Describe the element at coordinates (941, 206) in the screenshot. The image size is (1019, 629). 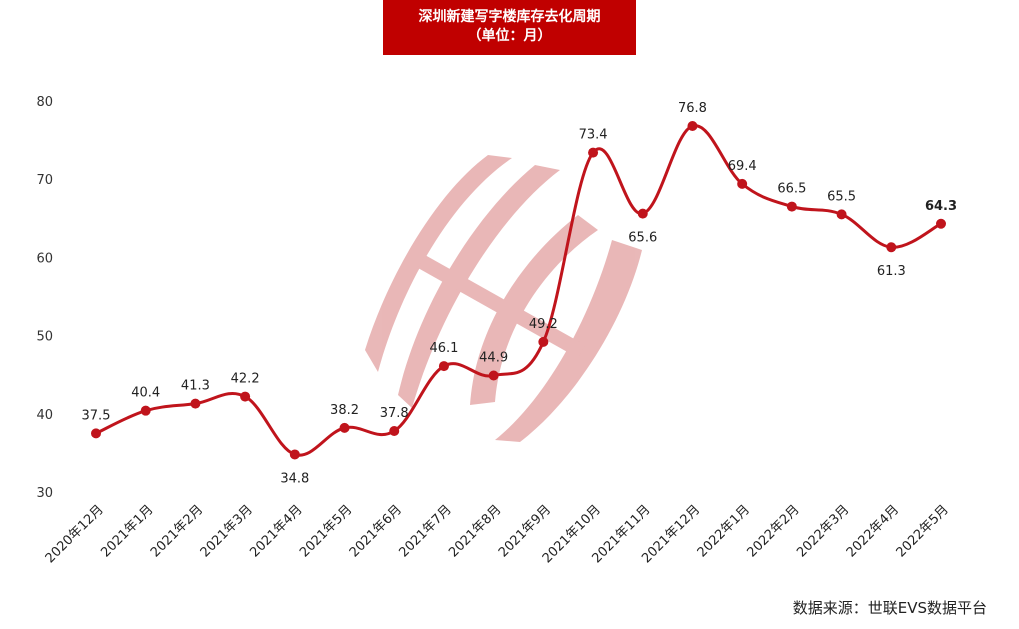
I see `data-label: 64.3` at that location.